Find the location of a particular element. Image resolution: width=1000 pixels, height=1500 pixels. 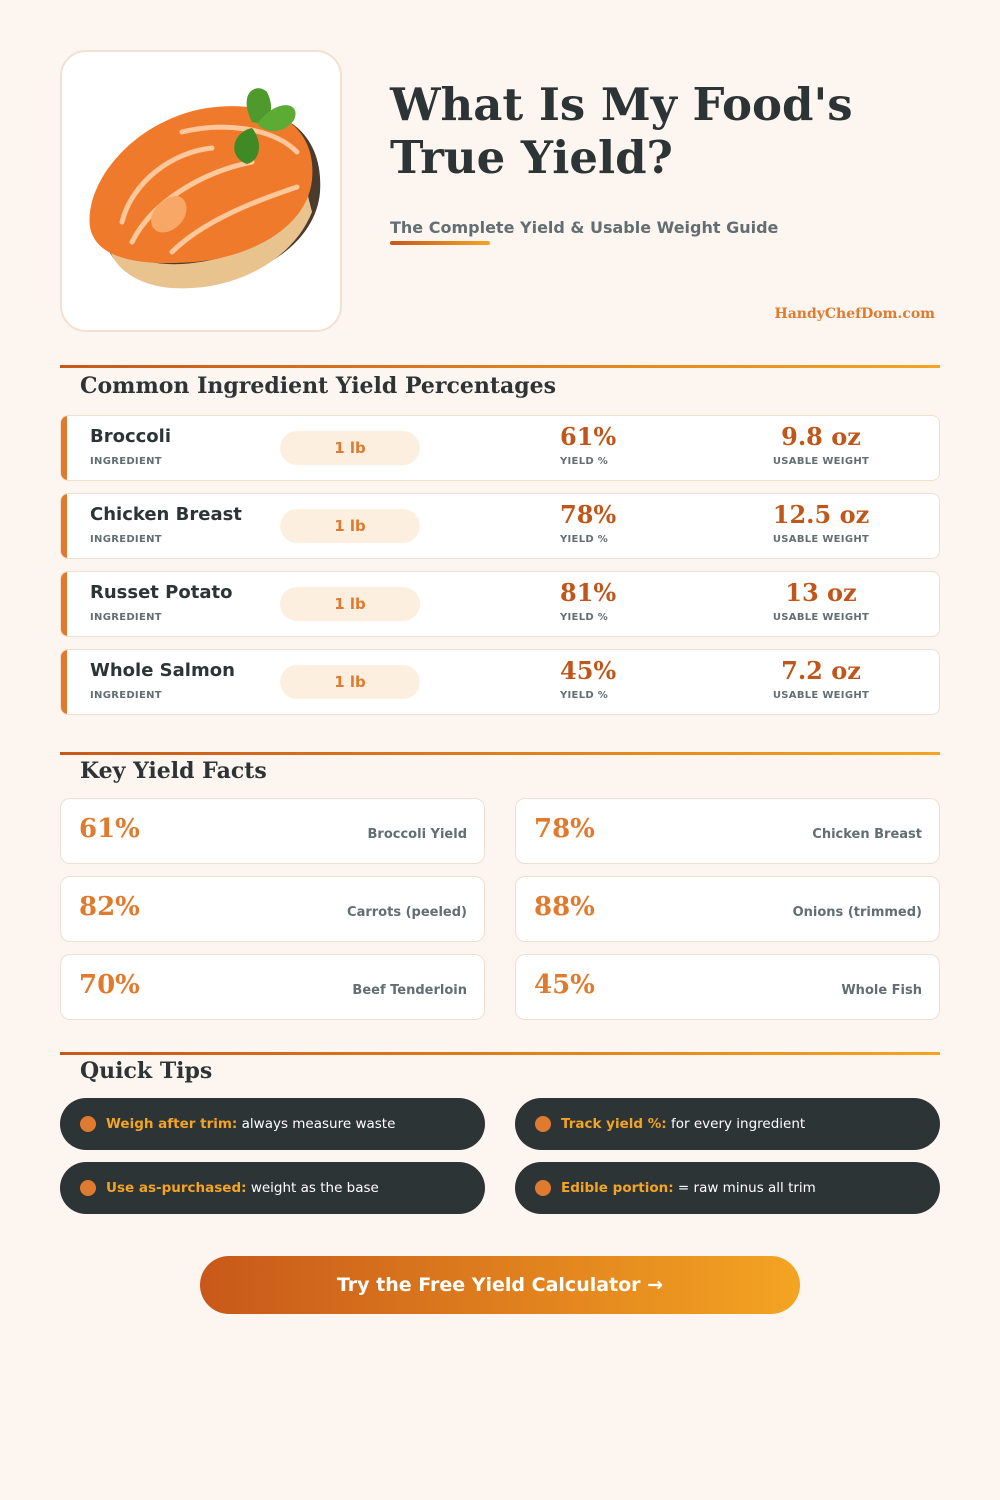

fact-label: Whole Fish is located at coordinates (881, 990).